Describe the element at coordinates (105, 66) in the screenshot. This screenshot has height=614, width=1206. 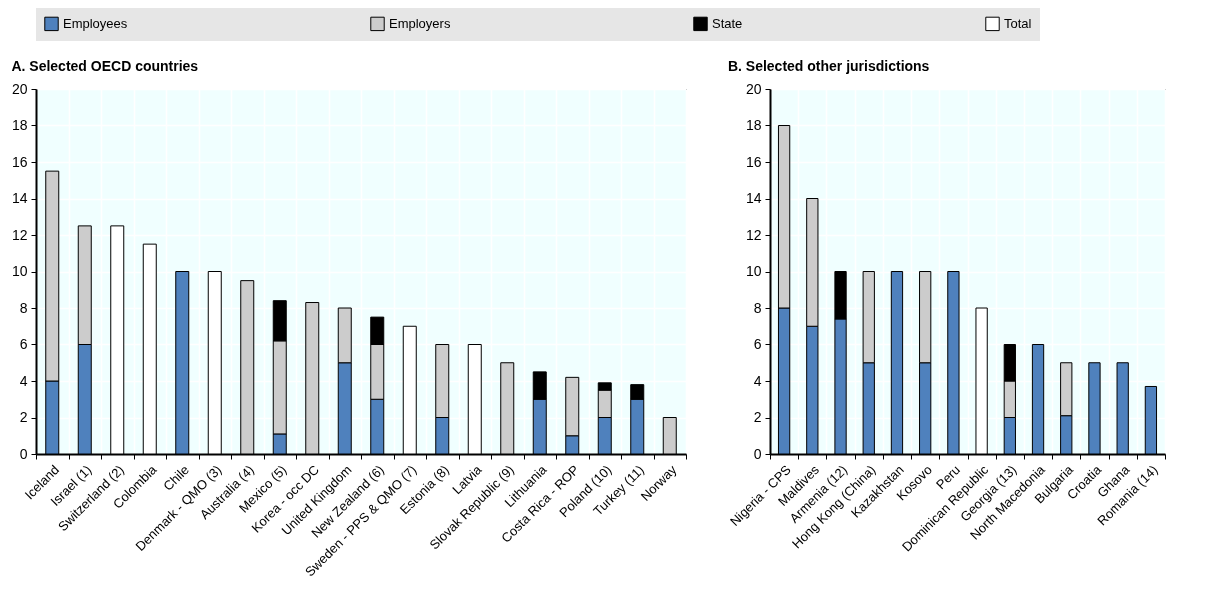
I see `chart-title: A. Selected OECD countries` at that location.